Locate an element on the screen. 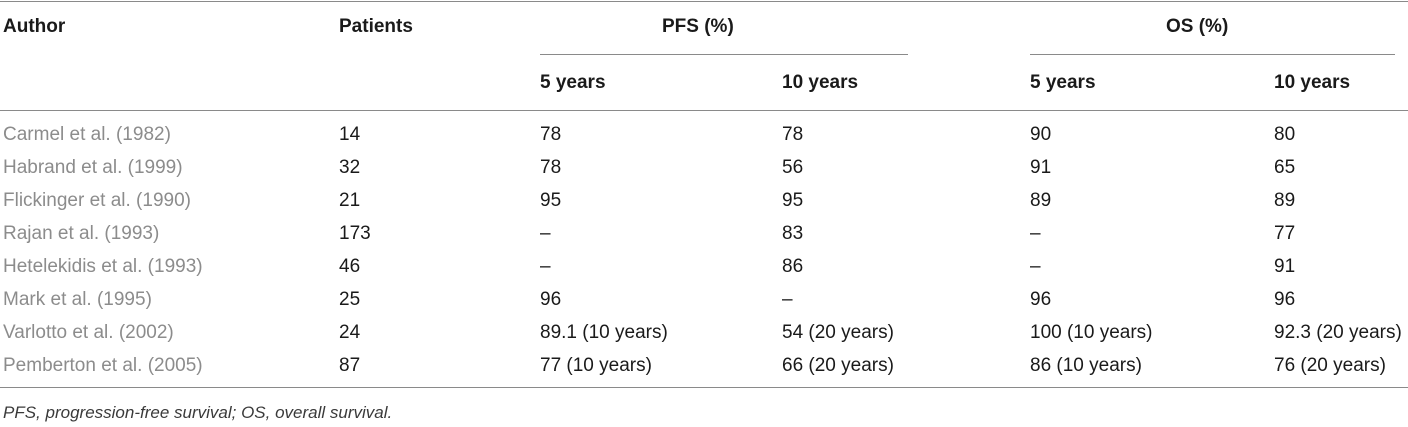 The width and height of the screenshot is (1408, 427). cell-author: Flickinger et al. (1990) is located at coordinates (97, 200).